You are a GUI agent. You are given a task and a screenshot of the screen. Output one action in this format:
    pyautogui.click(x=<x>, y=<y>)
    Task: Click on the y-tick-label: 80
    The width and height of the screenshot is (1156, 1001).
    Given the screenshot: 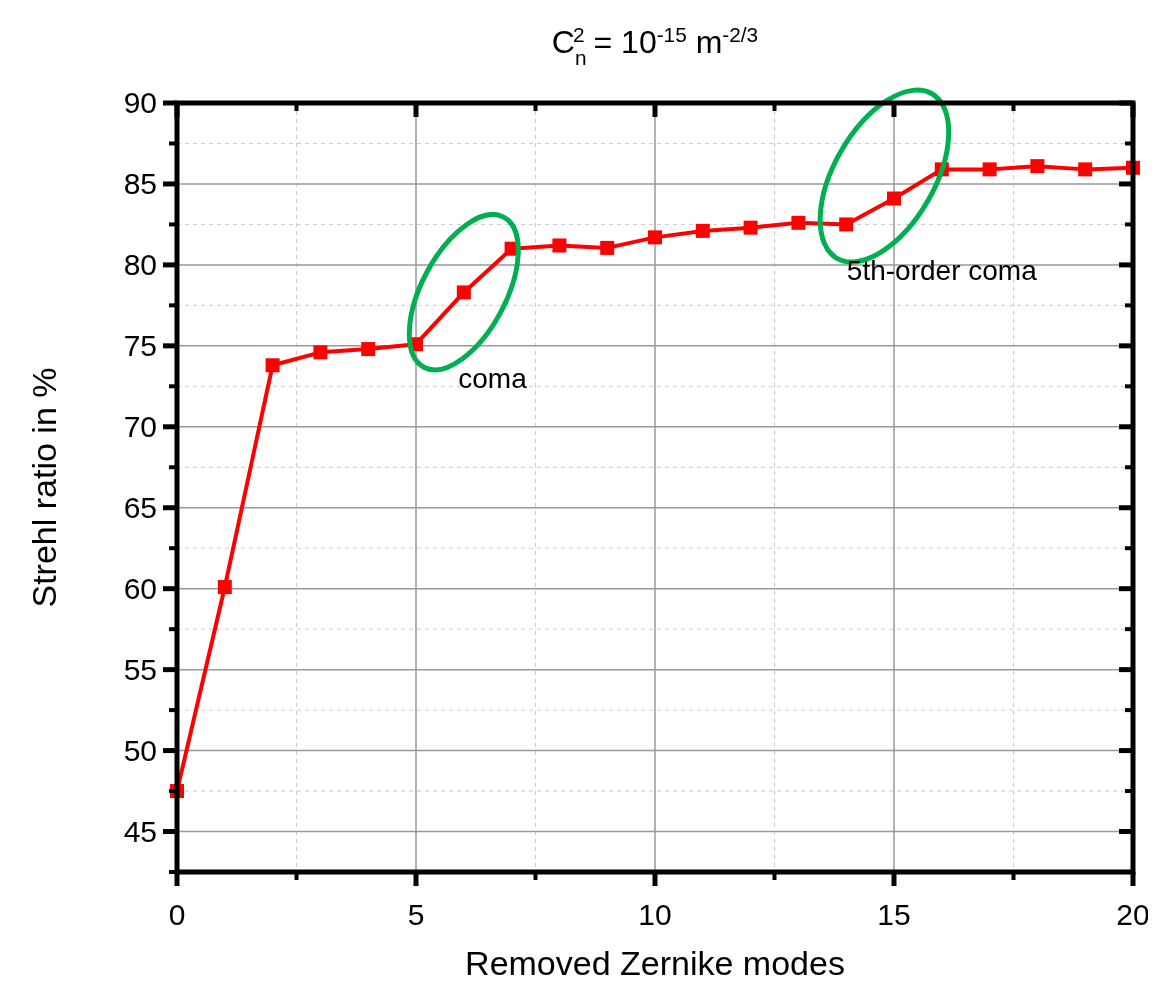 What is the action you would take?
    pyautogui.click(x=140, y=264)
    